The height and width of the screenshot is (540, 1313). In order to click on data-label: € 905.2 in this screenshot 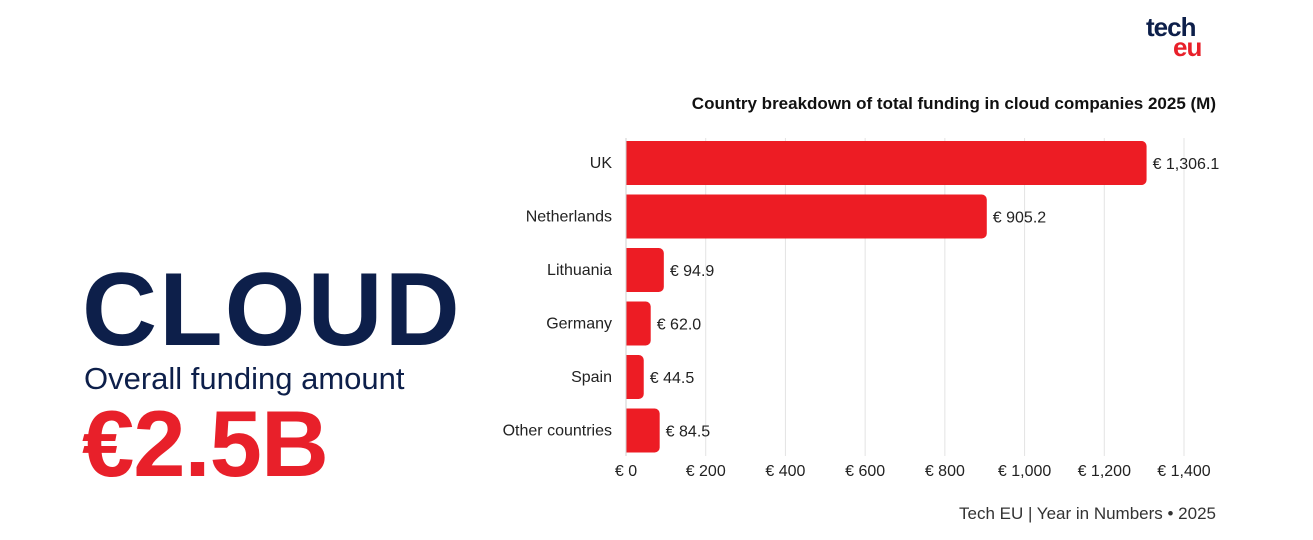, I will do `click(1019, 218)`.